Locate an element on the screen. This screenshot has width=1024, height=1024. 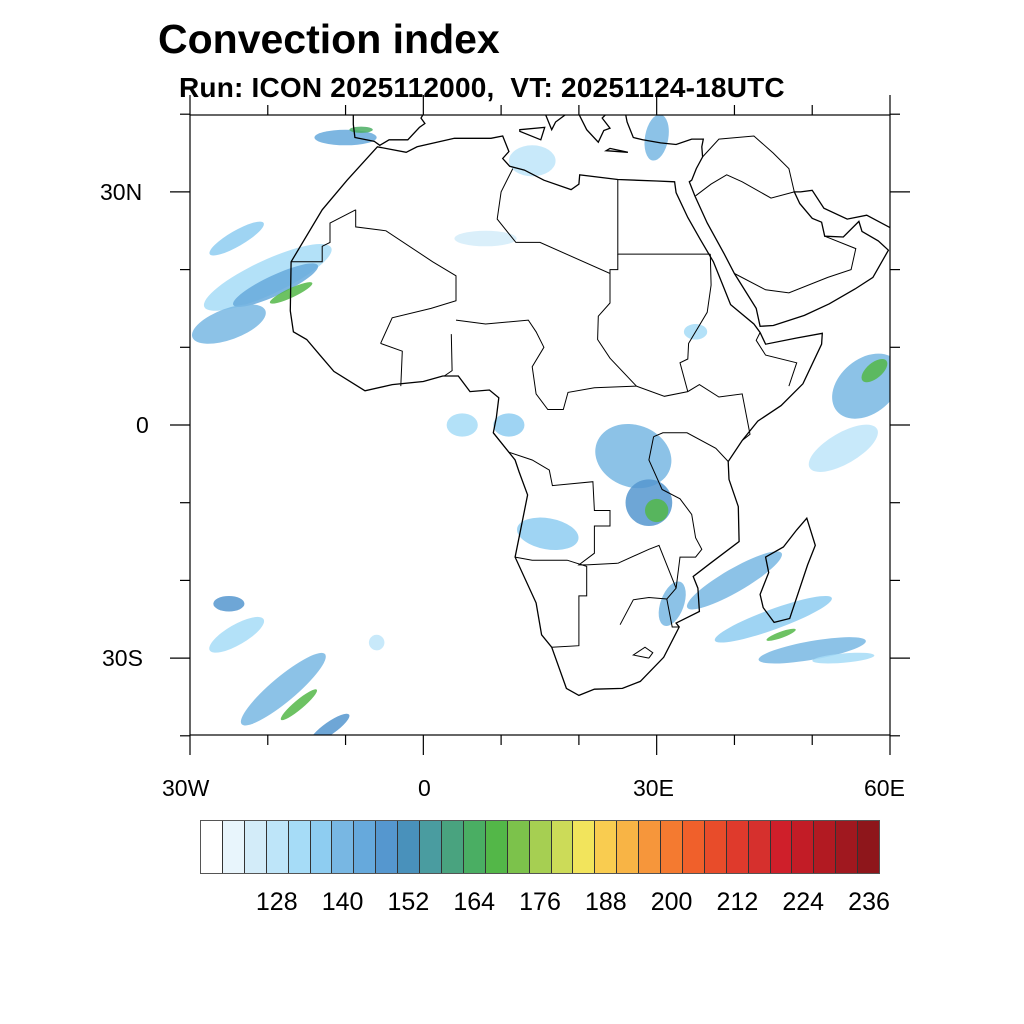
colorbar is located at coordinates (540, 847).